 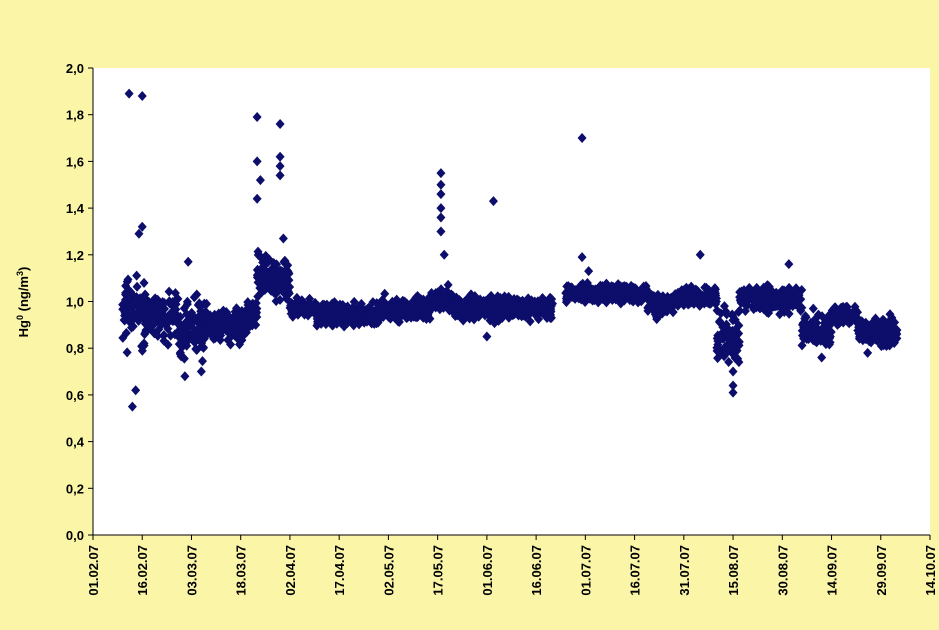 What do you see at coordinates (536, 570) in the screenshot?
I see `x-tick-label: 16.06.07` at bounding box center [536, 570].